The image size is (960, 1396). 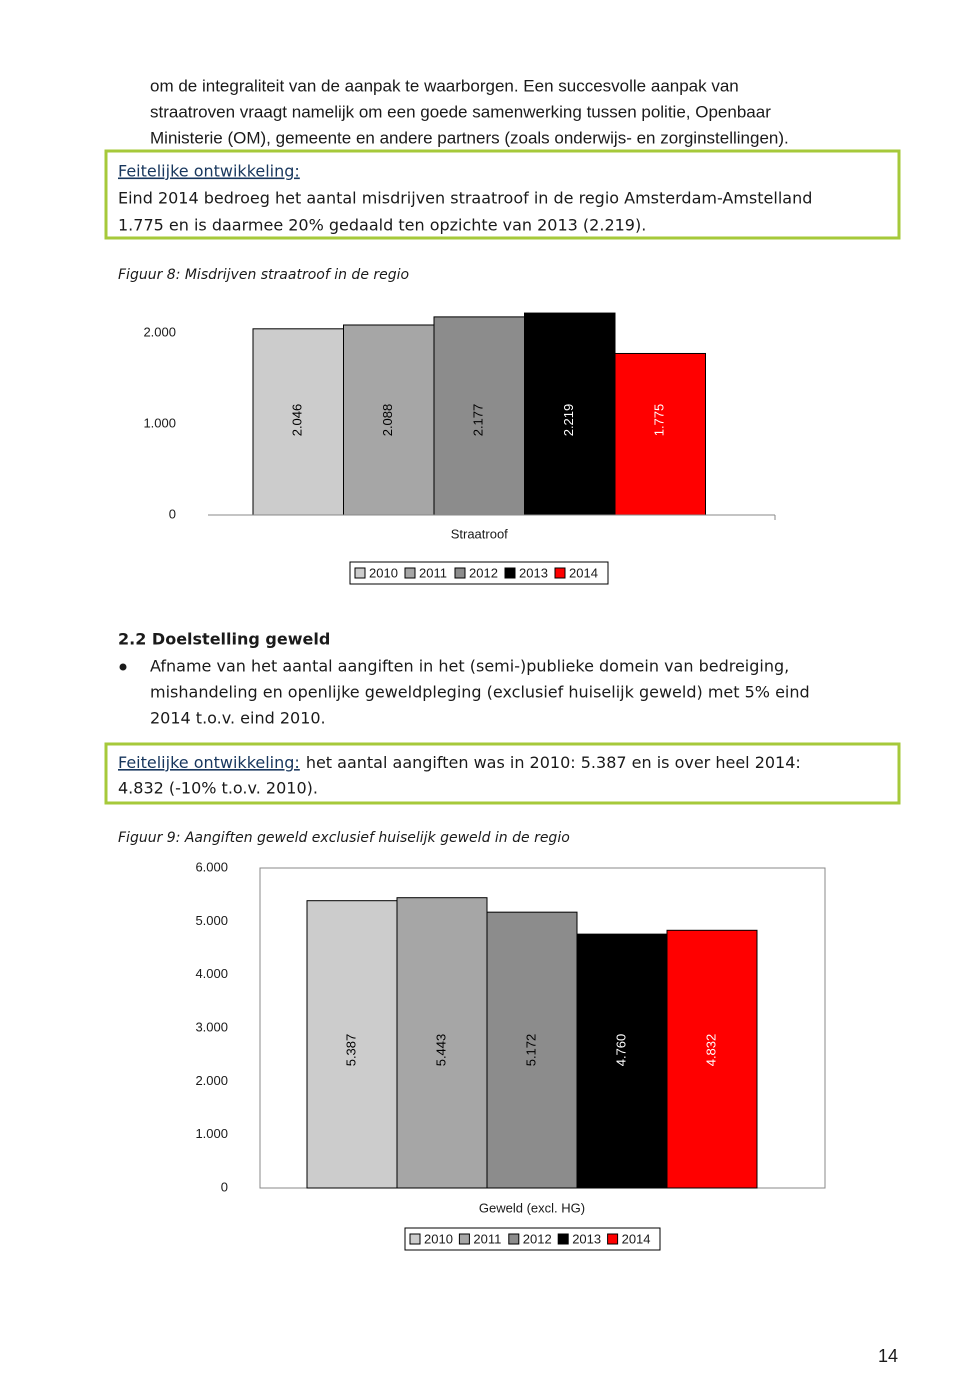 I want to click on y-tick-label: 3.000, so click(x=211, y=1026).